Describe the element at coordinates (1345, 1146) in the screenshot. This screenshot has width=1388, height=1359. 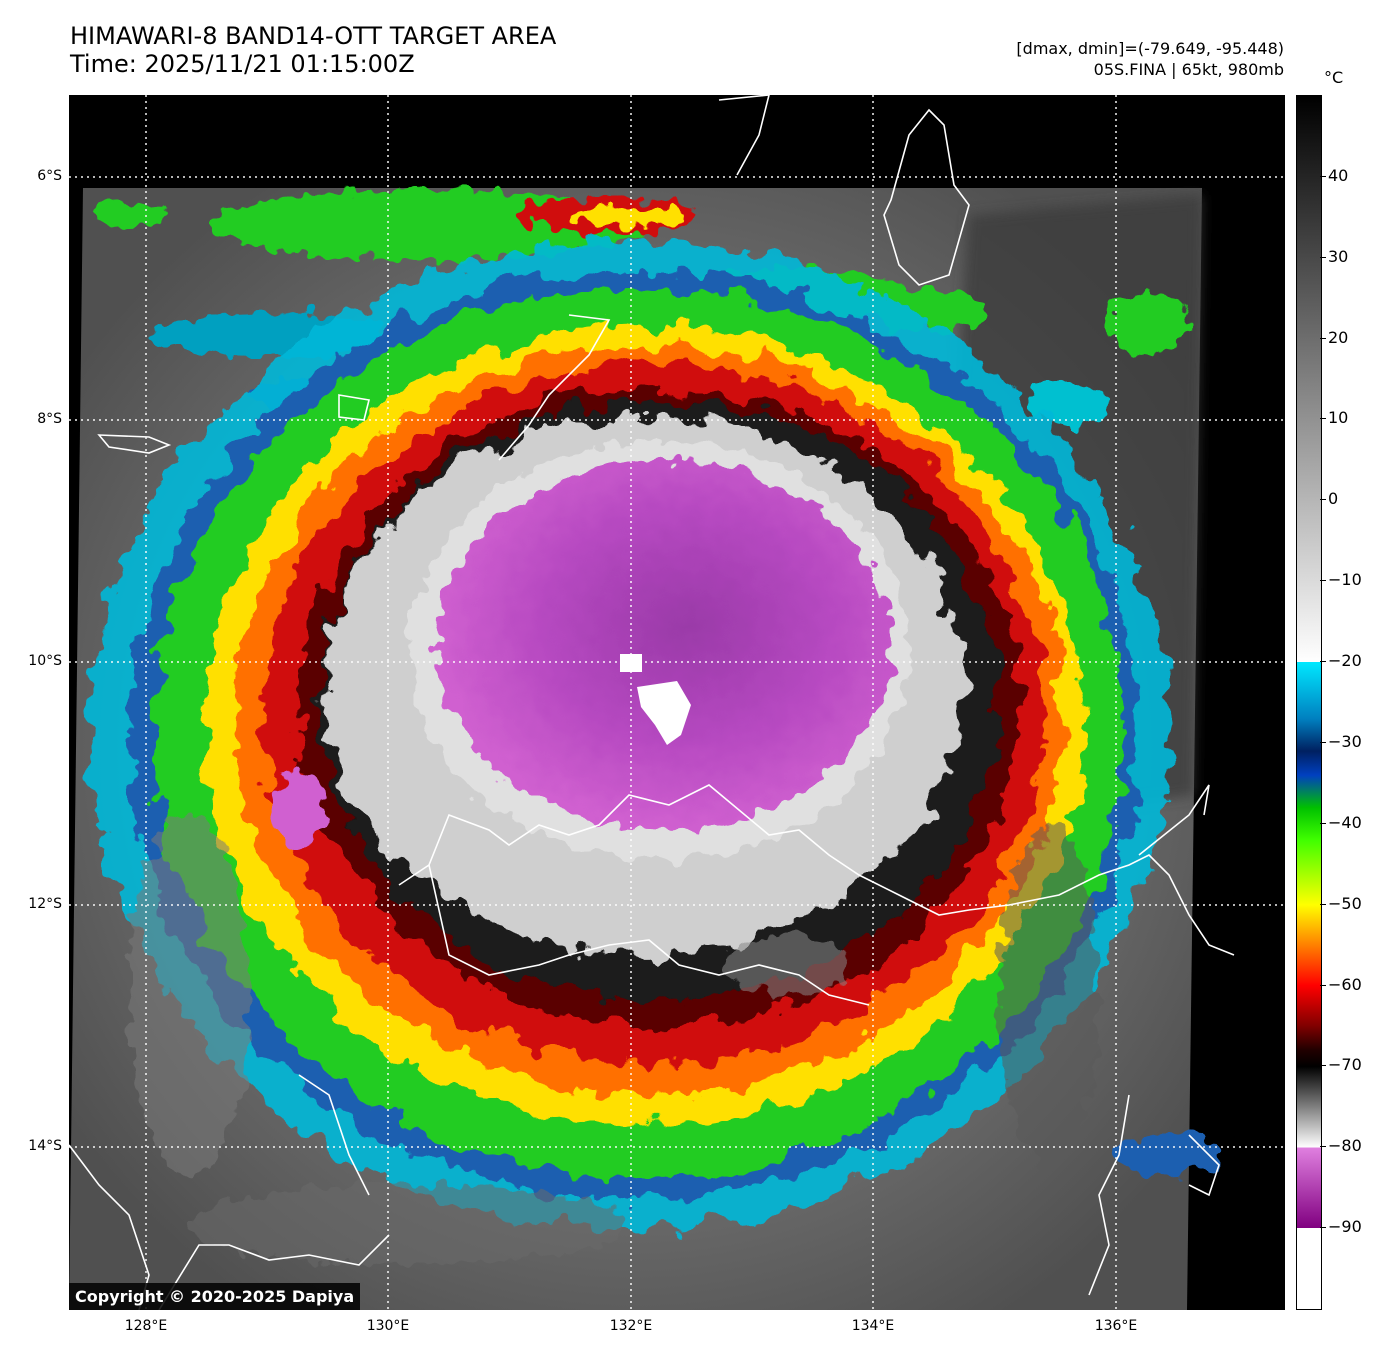
I see `colorbar-tick-label: −80` at that location.